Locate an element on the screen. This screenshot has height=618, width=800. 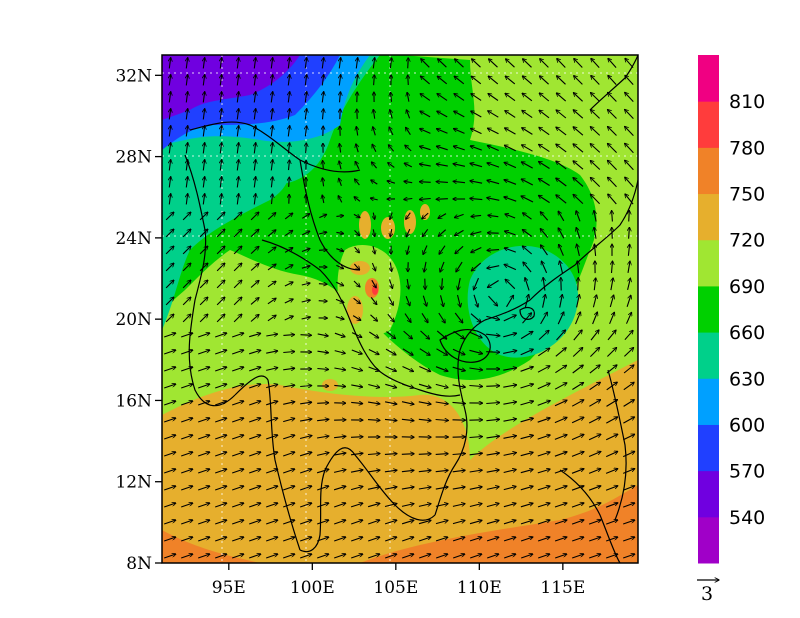
y-tick-label: 16N is located at coordinates (133, 401).